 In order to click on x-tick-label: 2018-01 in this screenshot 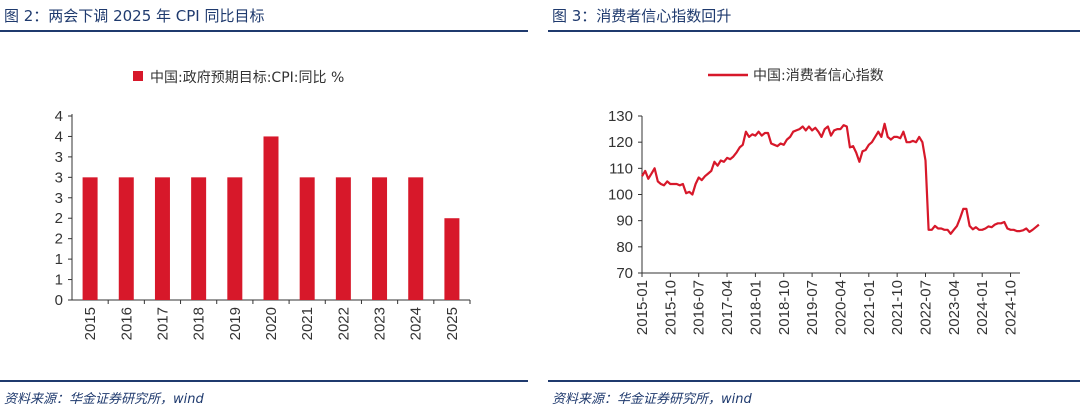, I will do `click(755, 307)`.